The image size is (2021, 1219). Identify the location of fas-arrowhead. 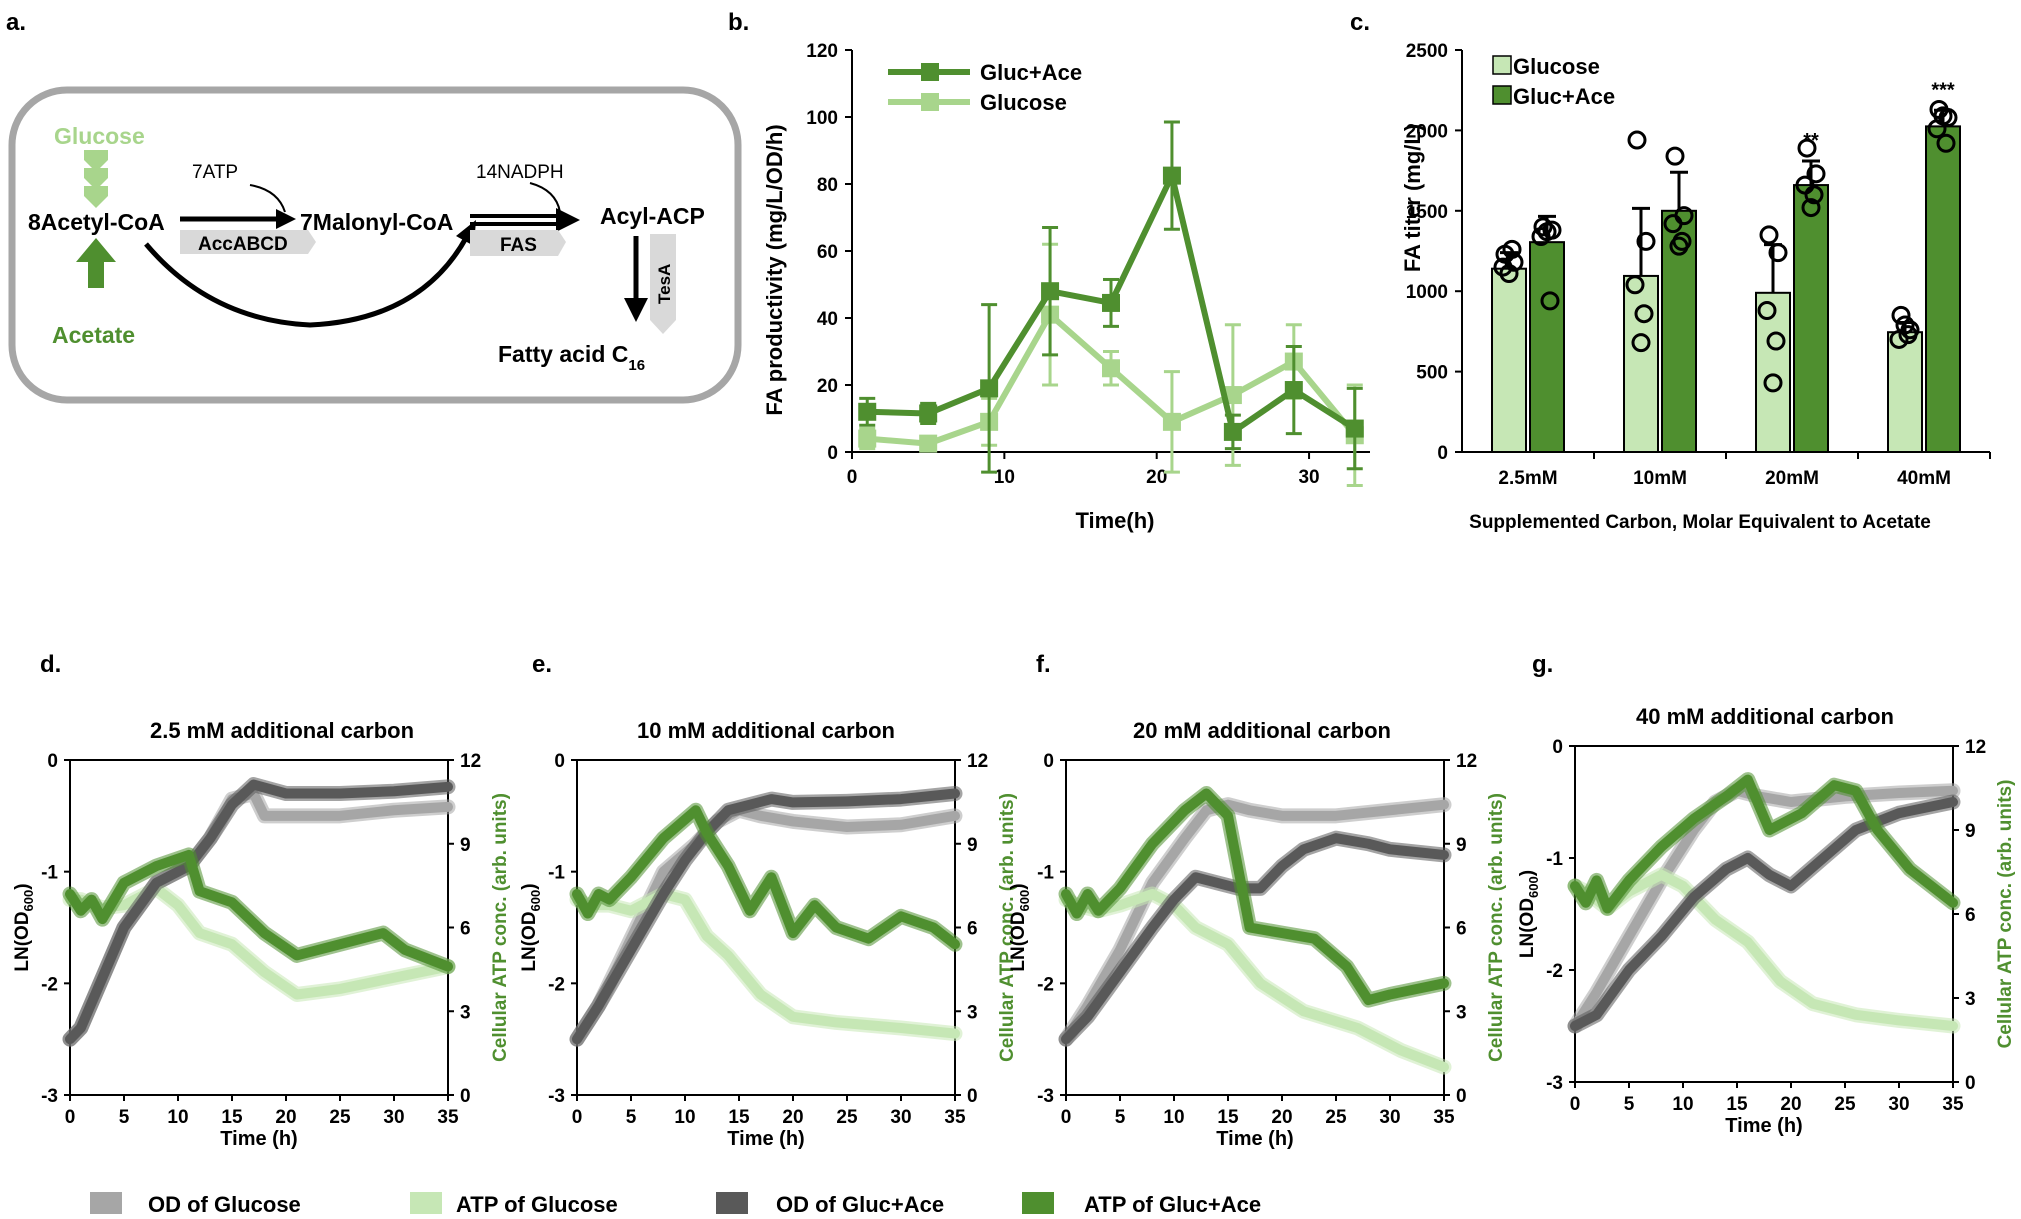
(568, 220).